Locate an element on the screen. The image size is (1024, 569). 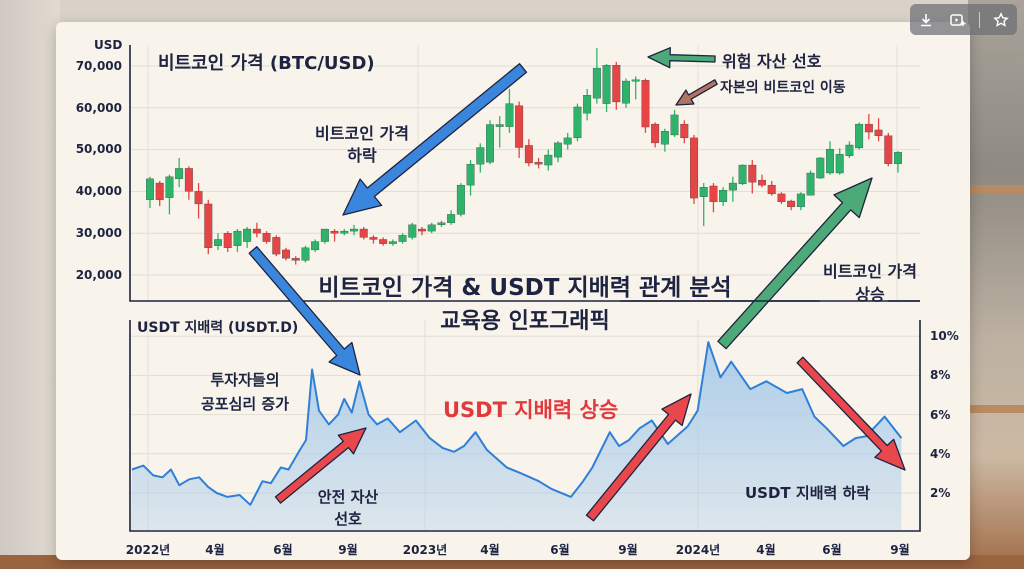
price-y-tick: 30,000 is located at coordinates (98, 233).